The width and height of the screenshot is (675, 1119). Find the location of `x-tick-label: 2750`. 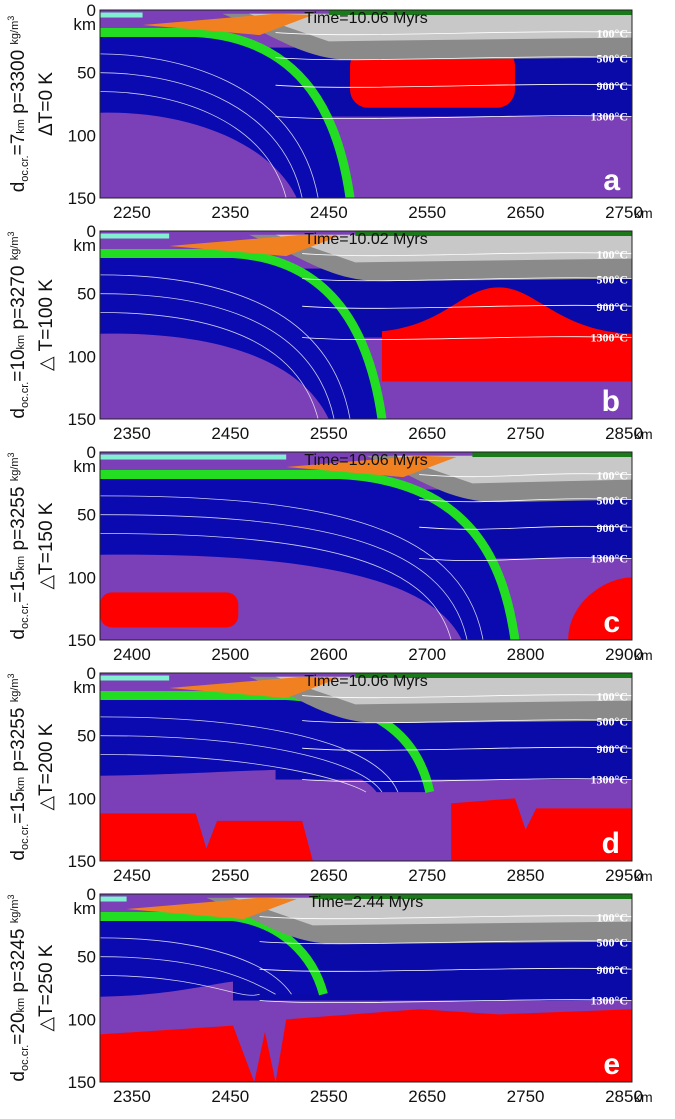

x-tick-label: 2750 is located at coordinates (427, 875).